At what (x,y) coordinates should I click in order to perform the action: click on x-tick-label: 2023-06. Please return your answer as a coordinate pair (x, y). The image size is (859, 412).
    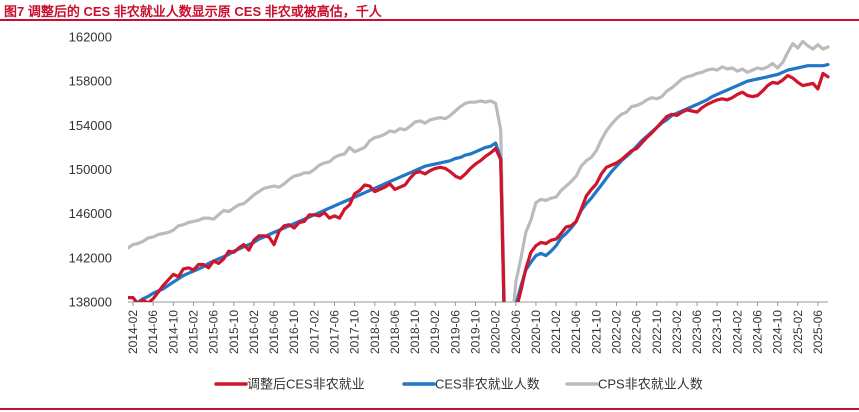
    Looking at the image, I should click on (697, 332).